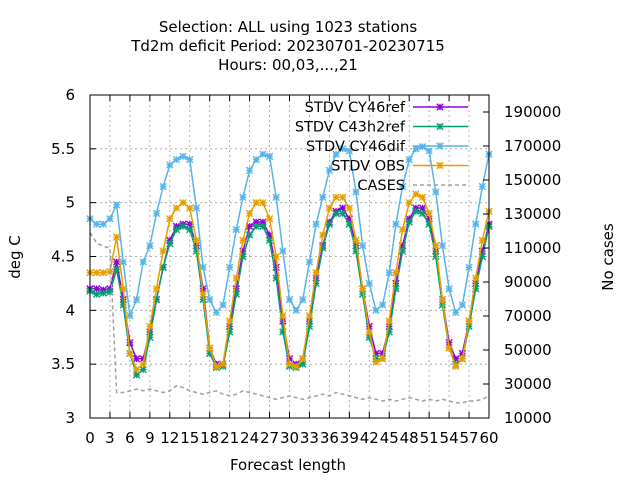 Image resolution: width=640 pixels, height=480 pixels. Describe the element at coordinates (189, 438) in the screenshot. I see `x-tick-label: 15` at that location.